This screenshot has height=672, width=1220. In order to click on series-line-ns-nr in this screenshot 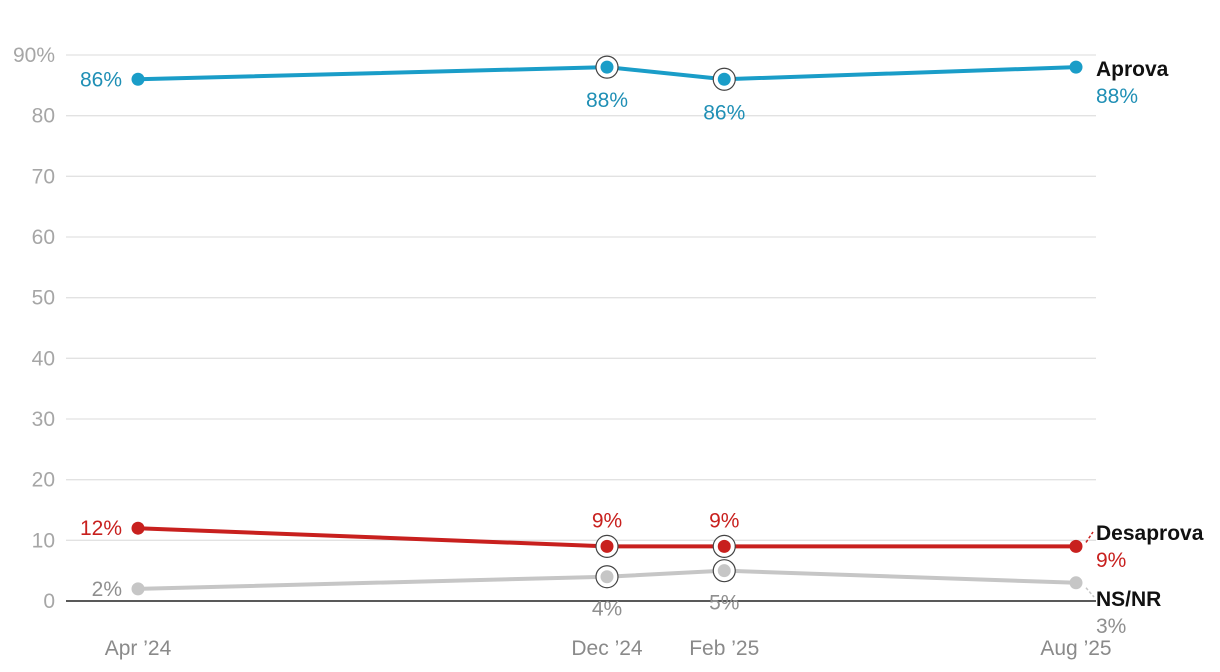, I will do `click(607, 579)`.